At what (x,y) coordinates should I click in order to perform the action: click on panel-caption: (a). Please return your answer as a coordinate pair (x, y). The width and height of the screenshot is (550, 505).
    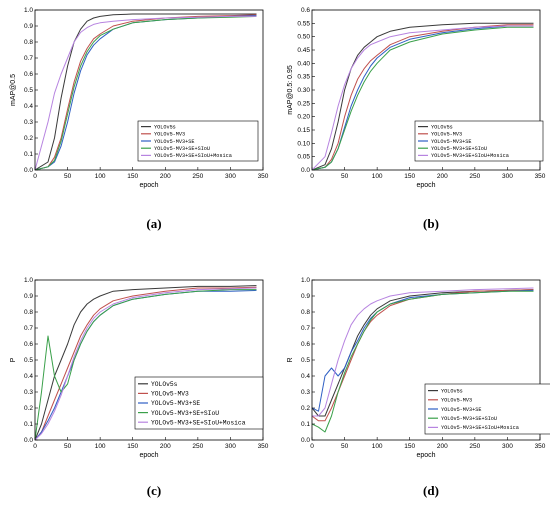
    Looking at the image, I should click on (153, 223).